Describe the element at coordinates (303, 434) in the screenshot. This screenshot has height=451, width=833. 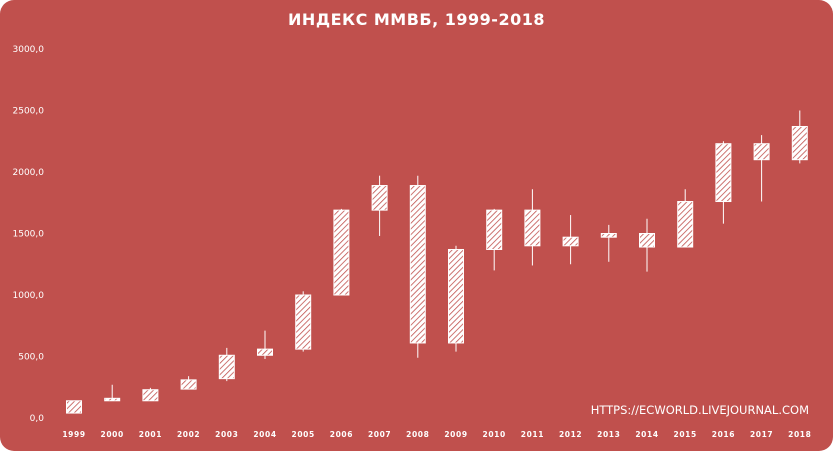
I see `x-tick-label: 2005` at that location.